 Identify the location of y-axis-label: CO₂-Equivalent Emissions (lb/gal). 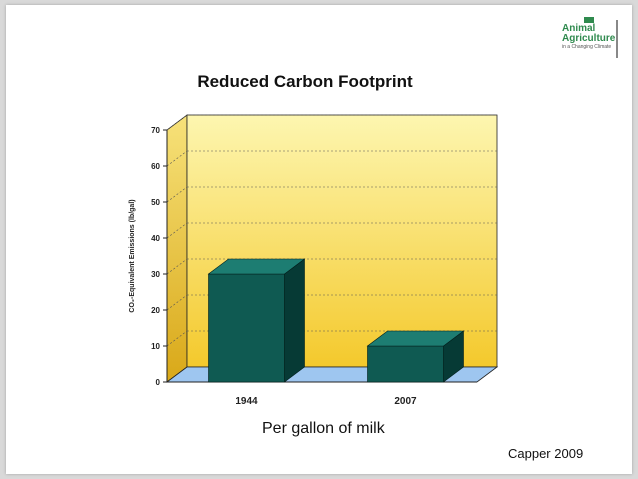
(132, 255).